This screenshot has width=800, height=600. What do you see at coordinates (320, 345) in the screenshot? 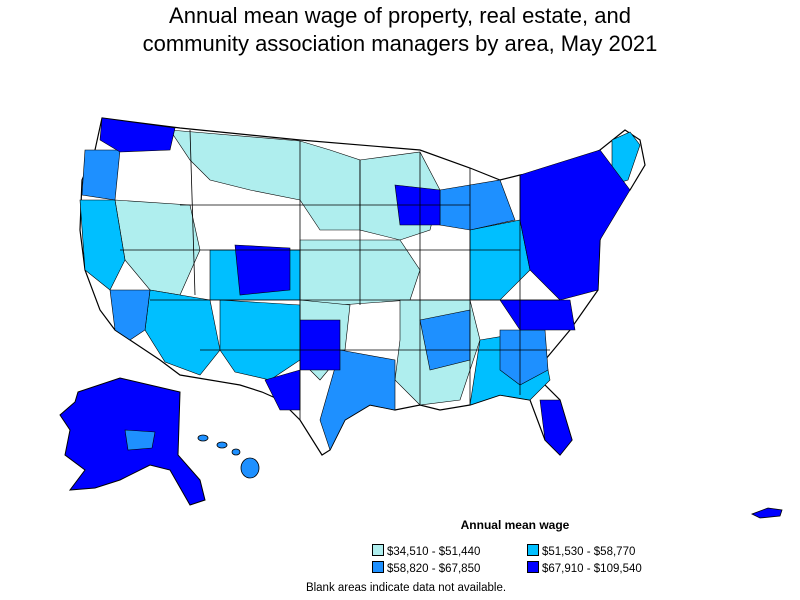
I see `region-oklahoma-city` at bounding box center [320, 345].